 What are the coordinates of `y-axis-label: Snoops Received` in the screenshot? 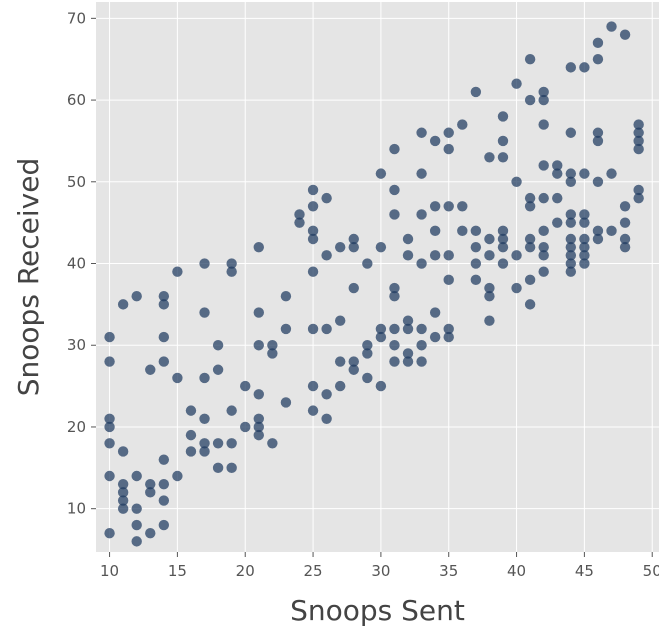 It's located at (28, 277).